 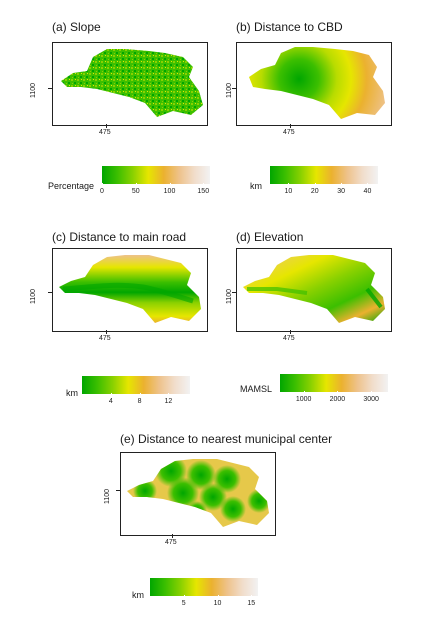 I want to click on legend-tick-label: 100, so click(x=169, y=191).